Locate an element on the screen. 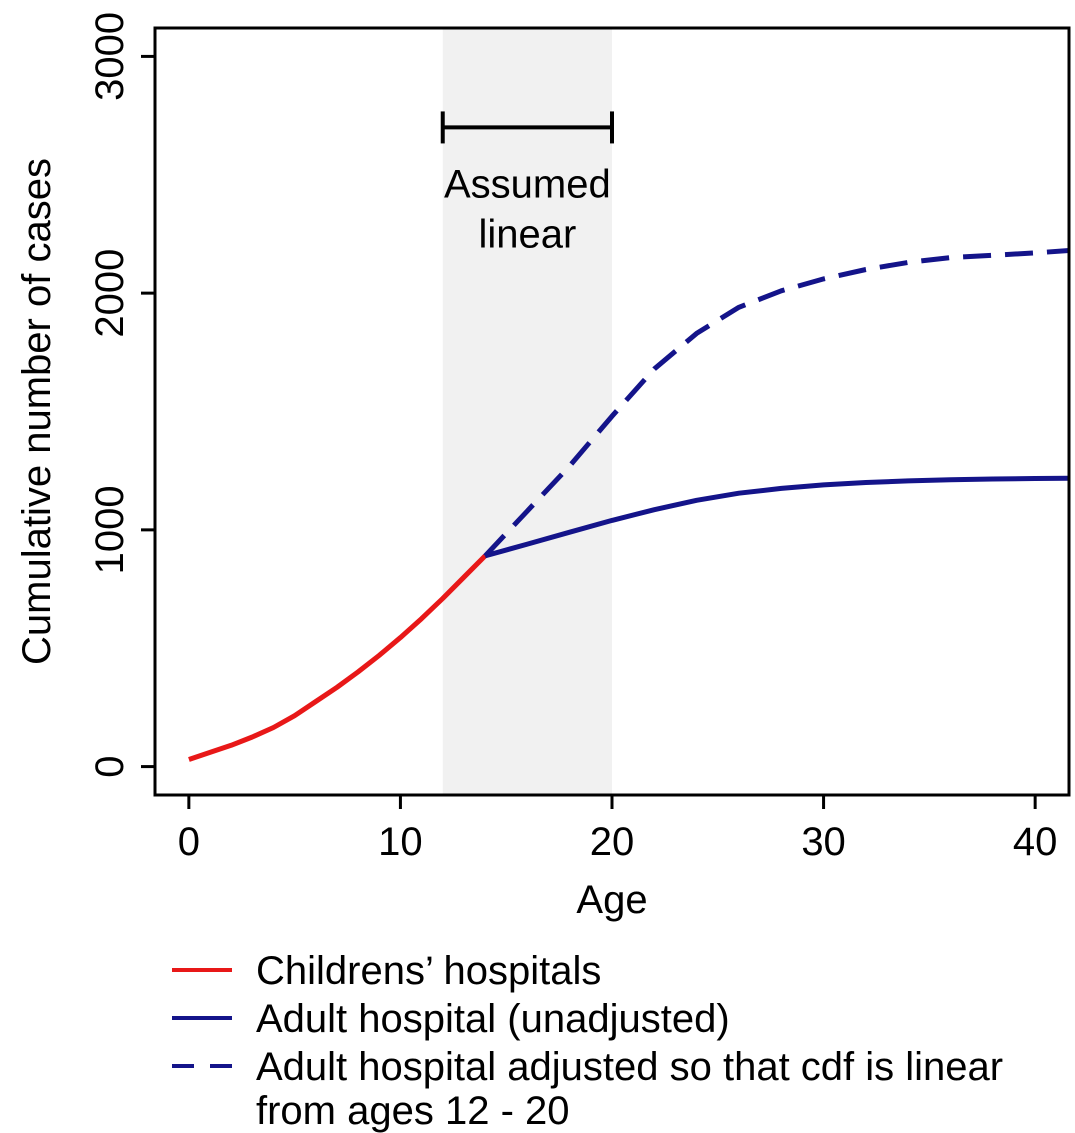 This screenshot has width=1075, height=1133. annotation: Assumed linear is located at coordinates (527, 183).